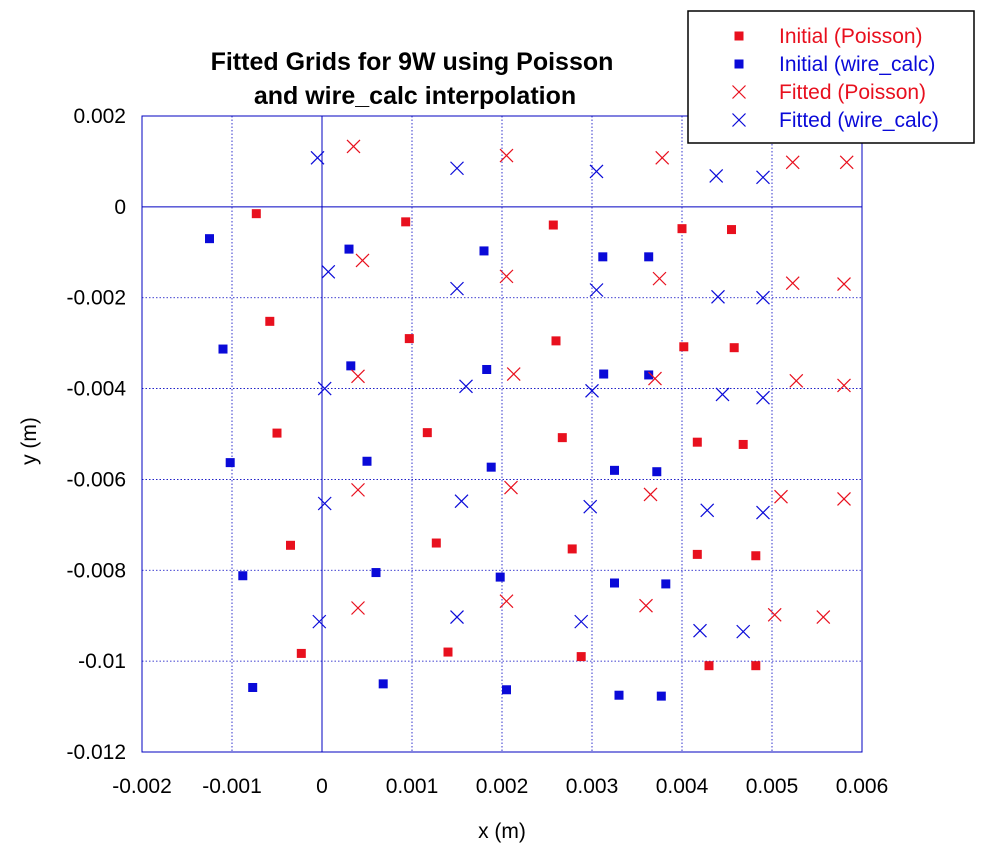 The image size is (986, 854). Describe the element at coordinates (415, 96) in the screenshot. I see `chart-title-line-2: and wire_calc interpolation` at that location.